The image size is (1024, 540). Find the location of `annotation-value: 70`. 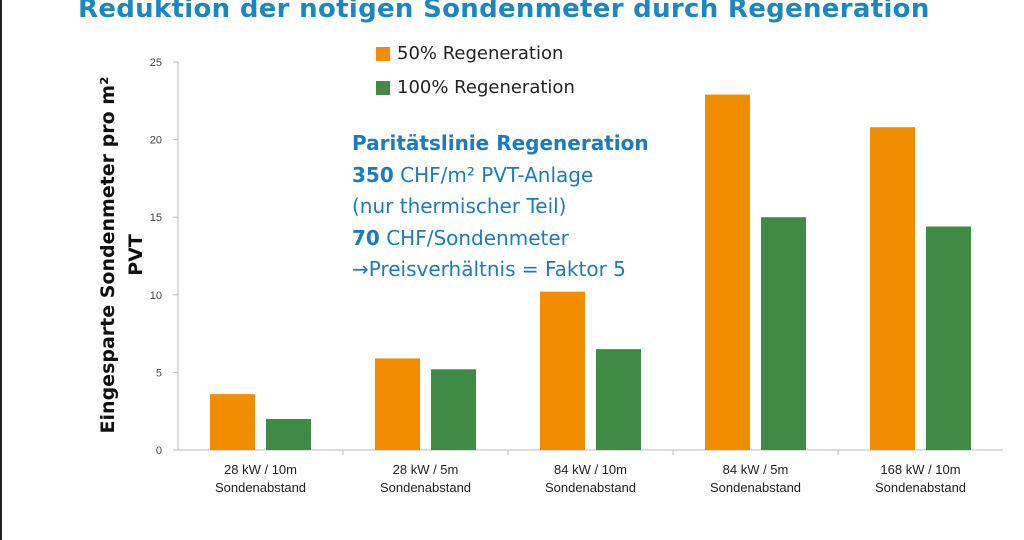

annotation-value: 70 is located at coordinates (366, 237).